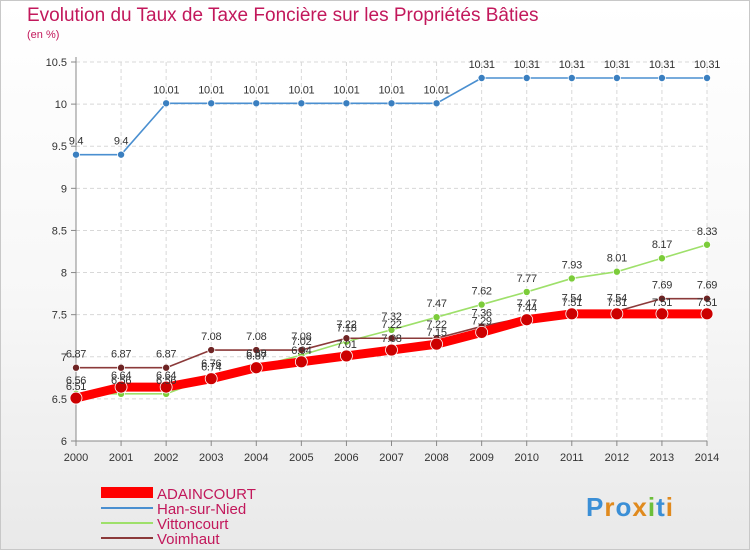 The height and width of the screenshot is (550, 750). I want to click on data-label: 6.88, so click(256, 354).